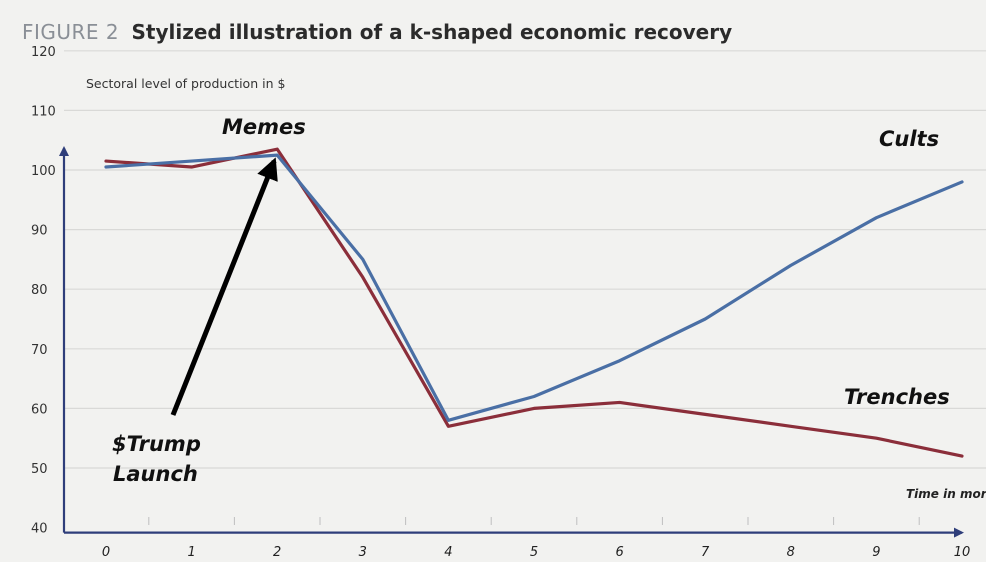  Describe the element at coordinates (155, 474) in the screenshot. I see `annotation-launch-line2: Launch` at that location.